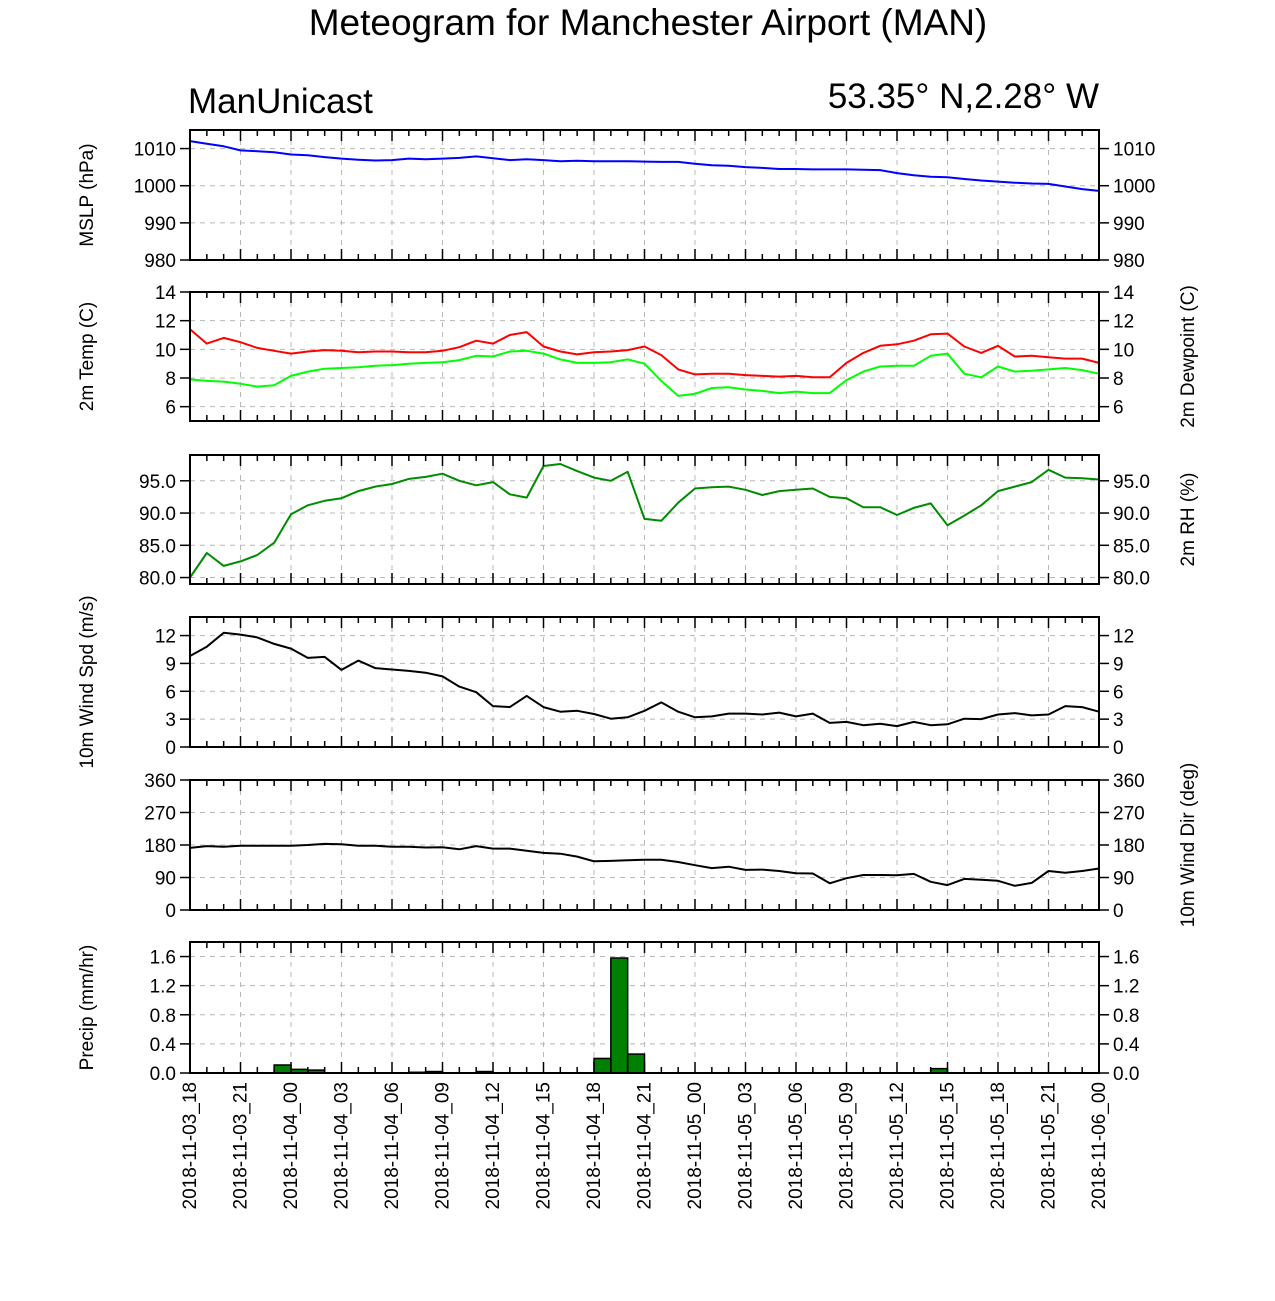 The image size is (1275, 1301). What do you see at coordinates (1131, 482) in the screenshot?
I see `y-tick-label-right: 95.0` at bounding box center [1131, 482].